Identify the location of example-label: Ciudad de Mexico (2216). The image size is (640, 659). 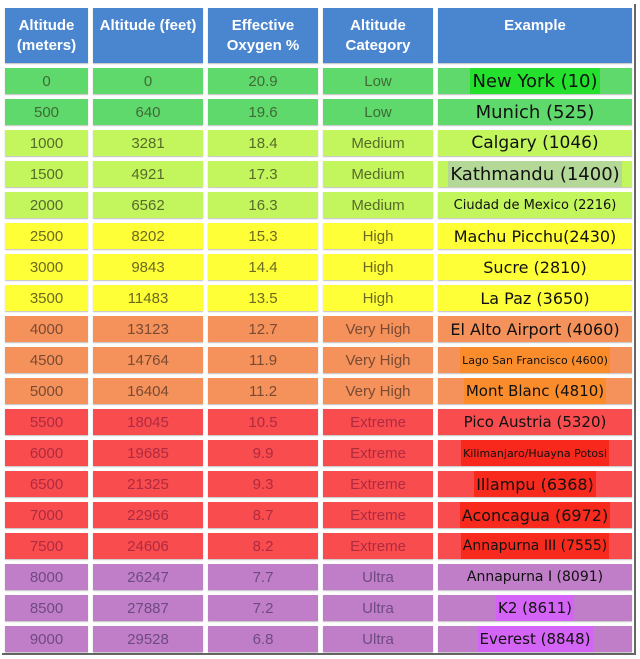
(535, 205).